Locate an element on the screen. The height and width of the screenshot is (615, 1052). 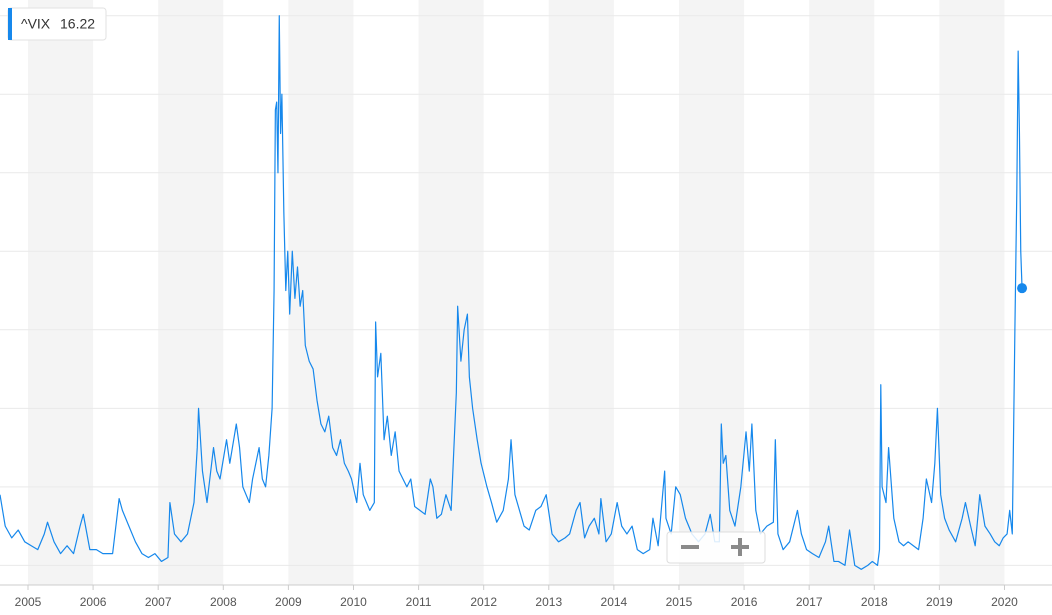
x-tick-label: 2006 is located at coordinates (93, 602).